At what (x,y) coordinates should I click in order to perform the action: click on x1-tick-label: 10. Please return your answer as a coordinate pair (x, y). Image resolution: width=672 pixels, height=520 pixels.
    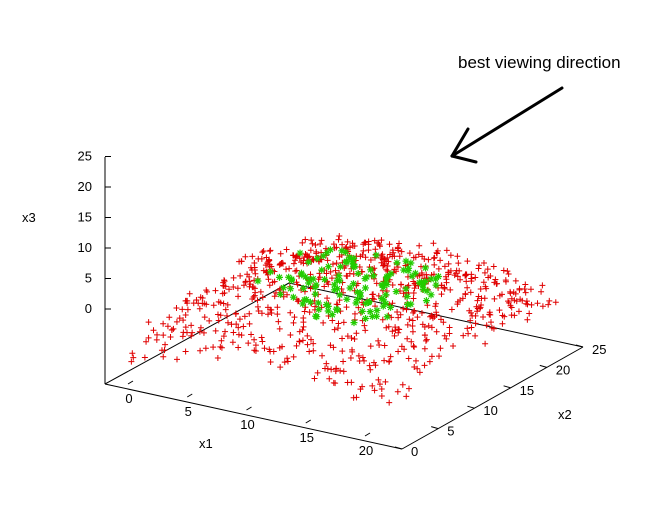
    Looking at the image, I should click on (247, 424).